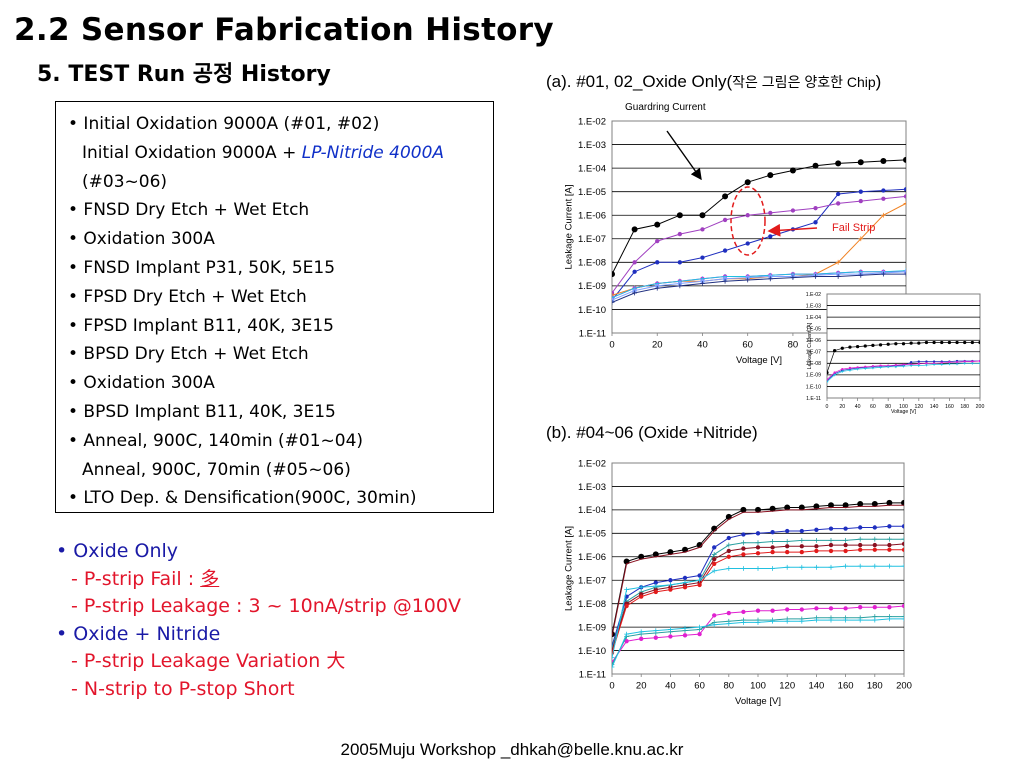  Describe the element at coordinates (813, 329) in the screenshot. I see `y-tick-label: 1.E-05` at that location.